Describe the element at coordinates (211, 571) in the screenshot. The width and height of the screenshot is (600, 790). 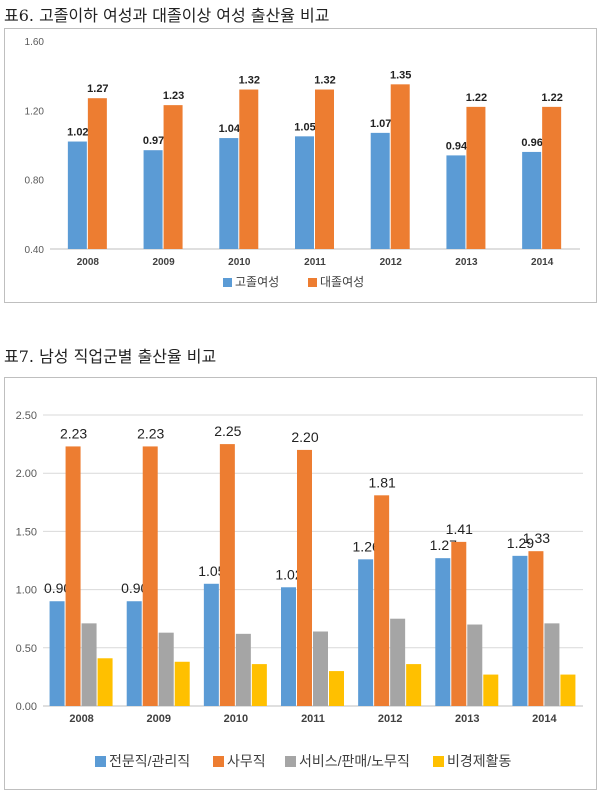
I see `data-label: 1.05` at that location.